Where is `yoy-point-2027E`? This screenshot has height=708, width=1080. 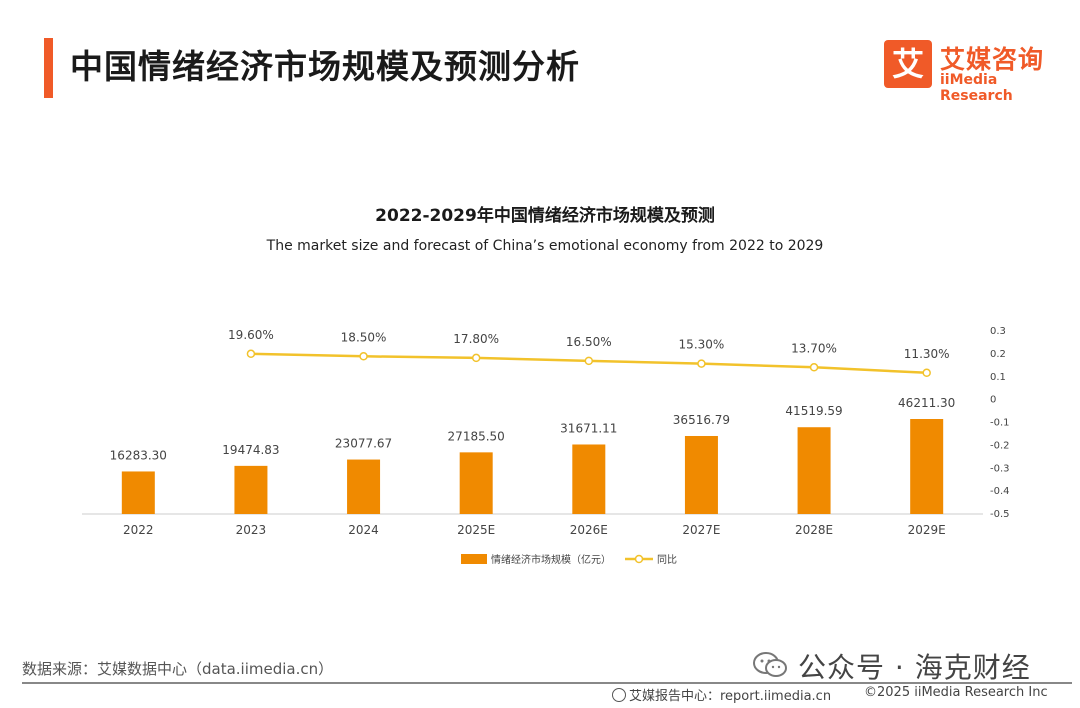 yoy-point-2027E is located at coordinates (701, 363).